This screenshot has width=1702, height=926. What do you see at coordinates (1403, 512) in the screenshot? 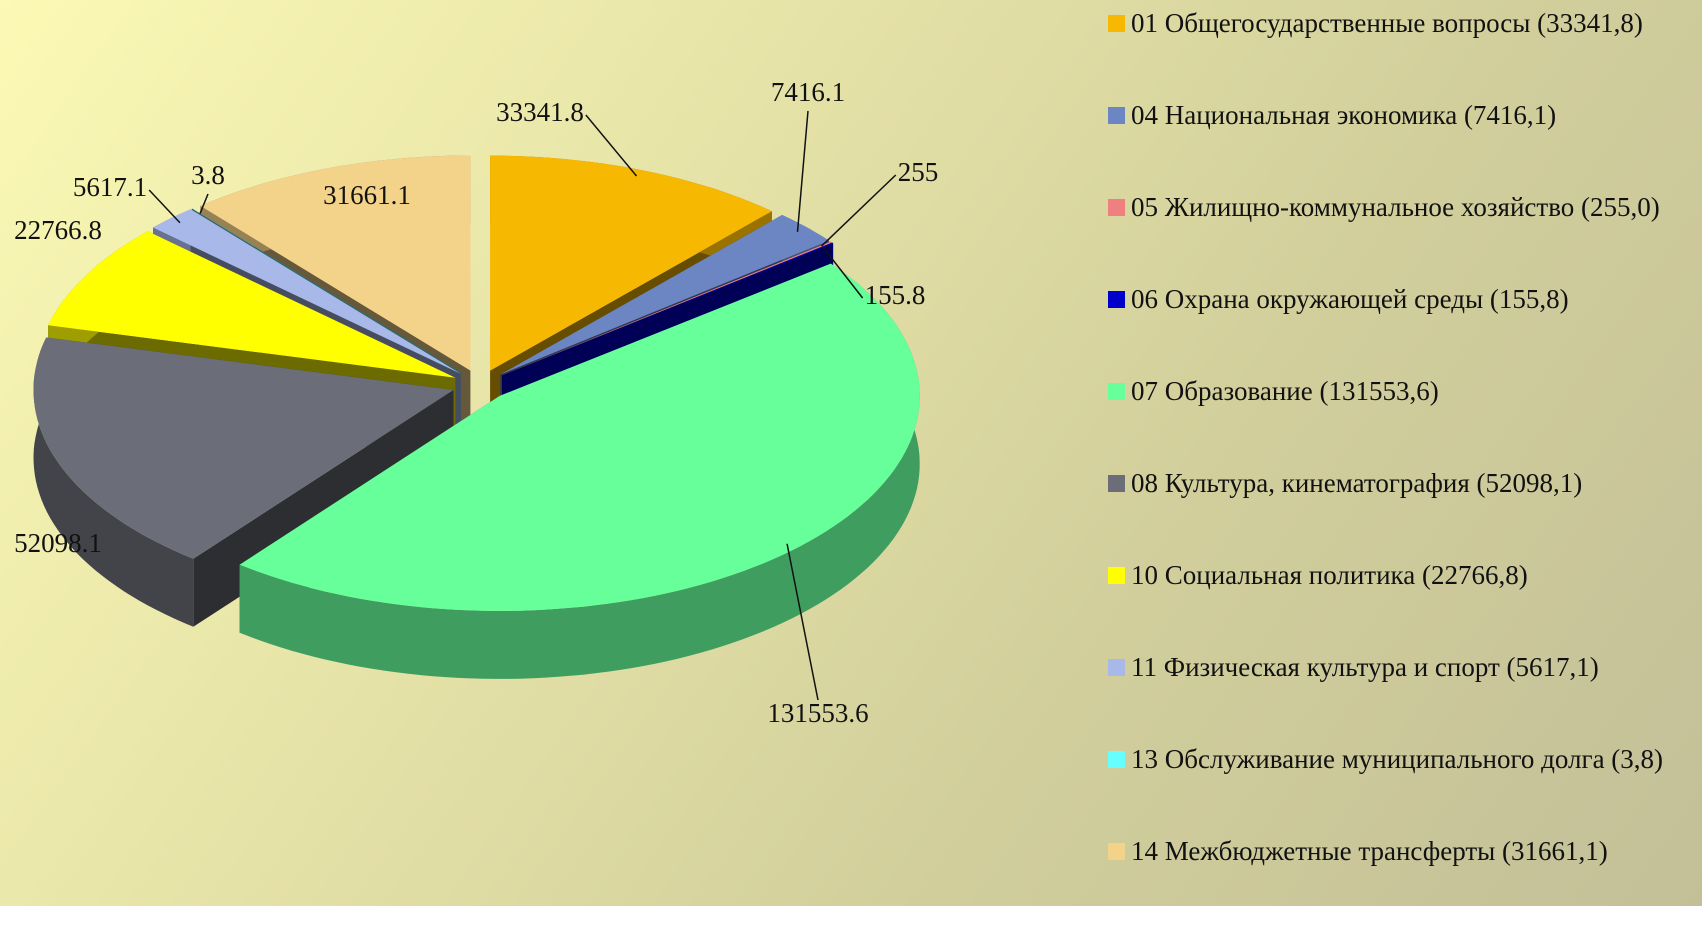
I see `legend-item: 08 Культура, кинематография (52098,1)` at bounding box center [1403, 512].